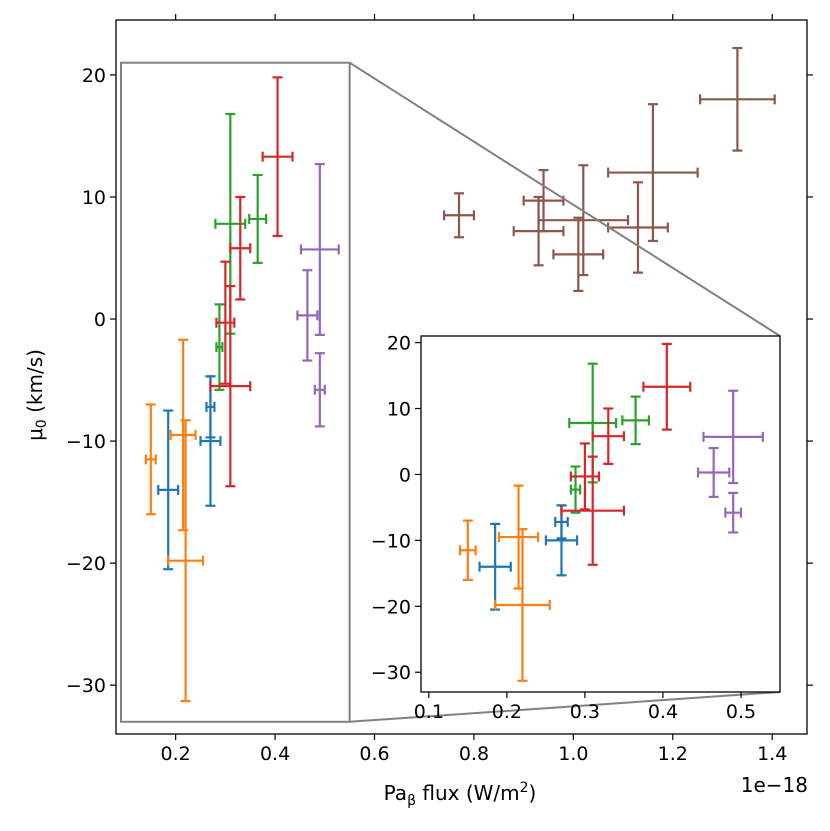  Describe the element at coordinates (100, 320) in the screenshot. I see `main-y-tick-label: 0` at that location.